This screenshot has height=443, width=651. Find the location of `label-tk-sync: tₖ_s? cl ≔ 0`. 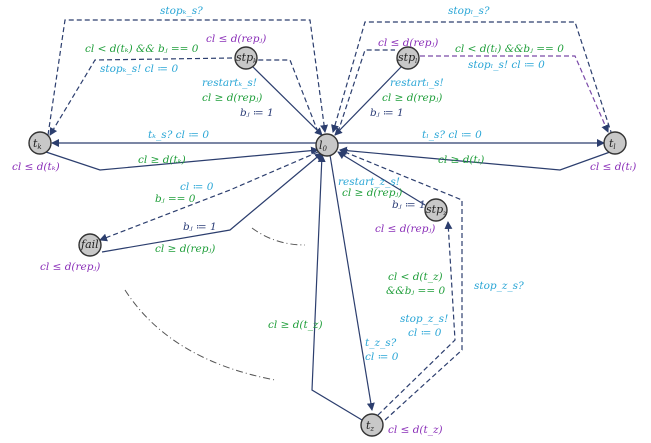

label-tk-sync: tₖ_s? cl ≔ 0 is located at coordinates (178, 135).